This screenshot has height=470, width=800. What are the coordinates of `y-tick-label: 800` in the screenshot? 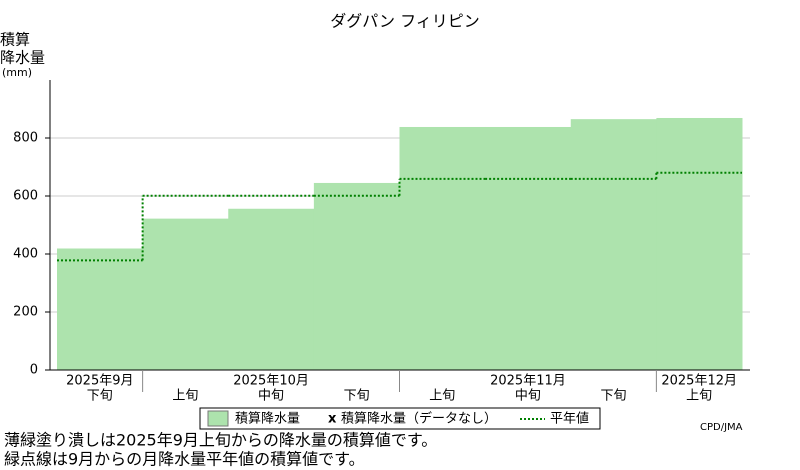 It's located at (25, 138).